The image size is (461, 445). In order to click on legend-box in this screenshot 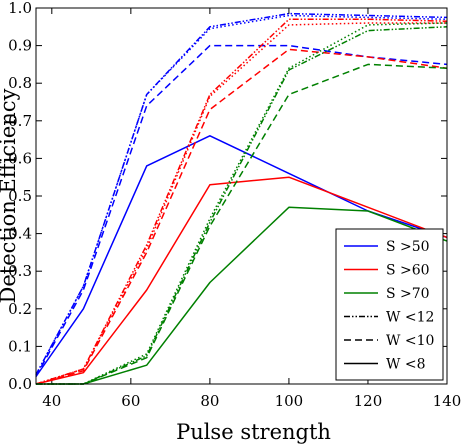, I will do `click(389, 304)`.